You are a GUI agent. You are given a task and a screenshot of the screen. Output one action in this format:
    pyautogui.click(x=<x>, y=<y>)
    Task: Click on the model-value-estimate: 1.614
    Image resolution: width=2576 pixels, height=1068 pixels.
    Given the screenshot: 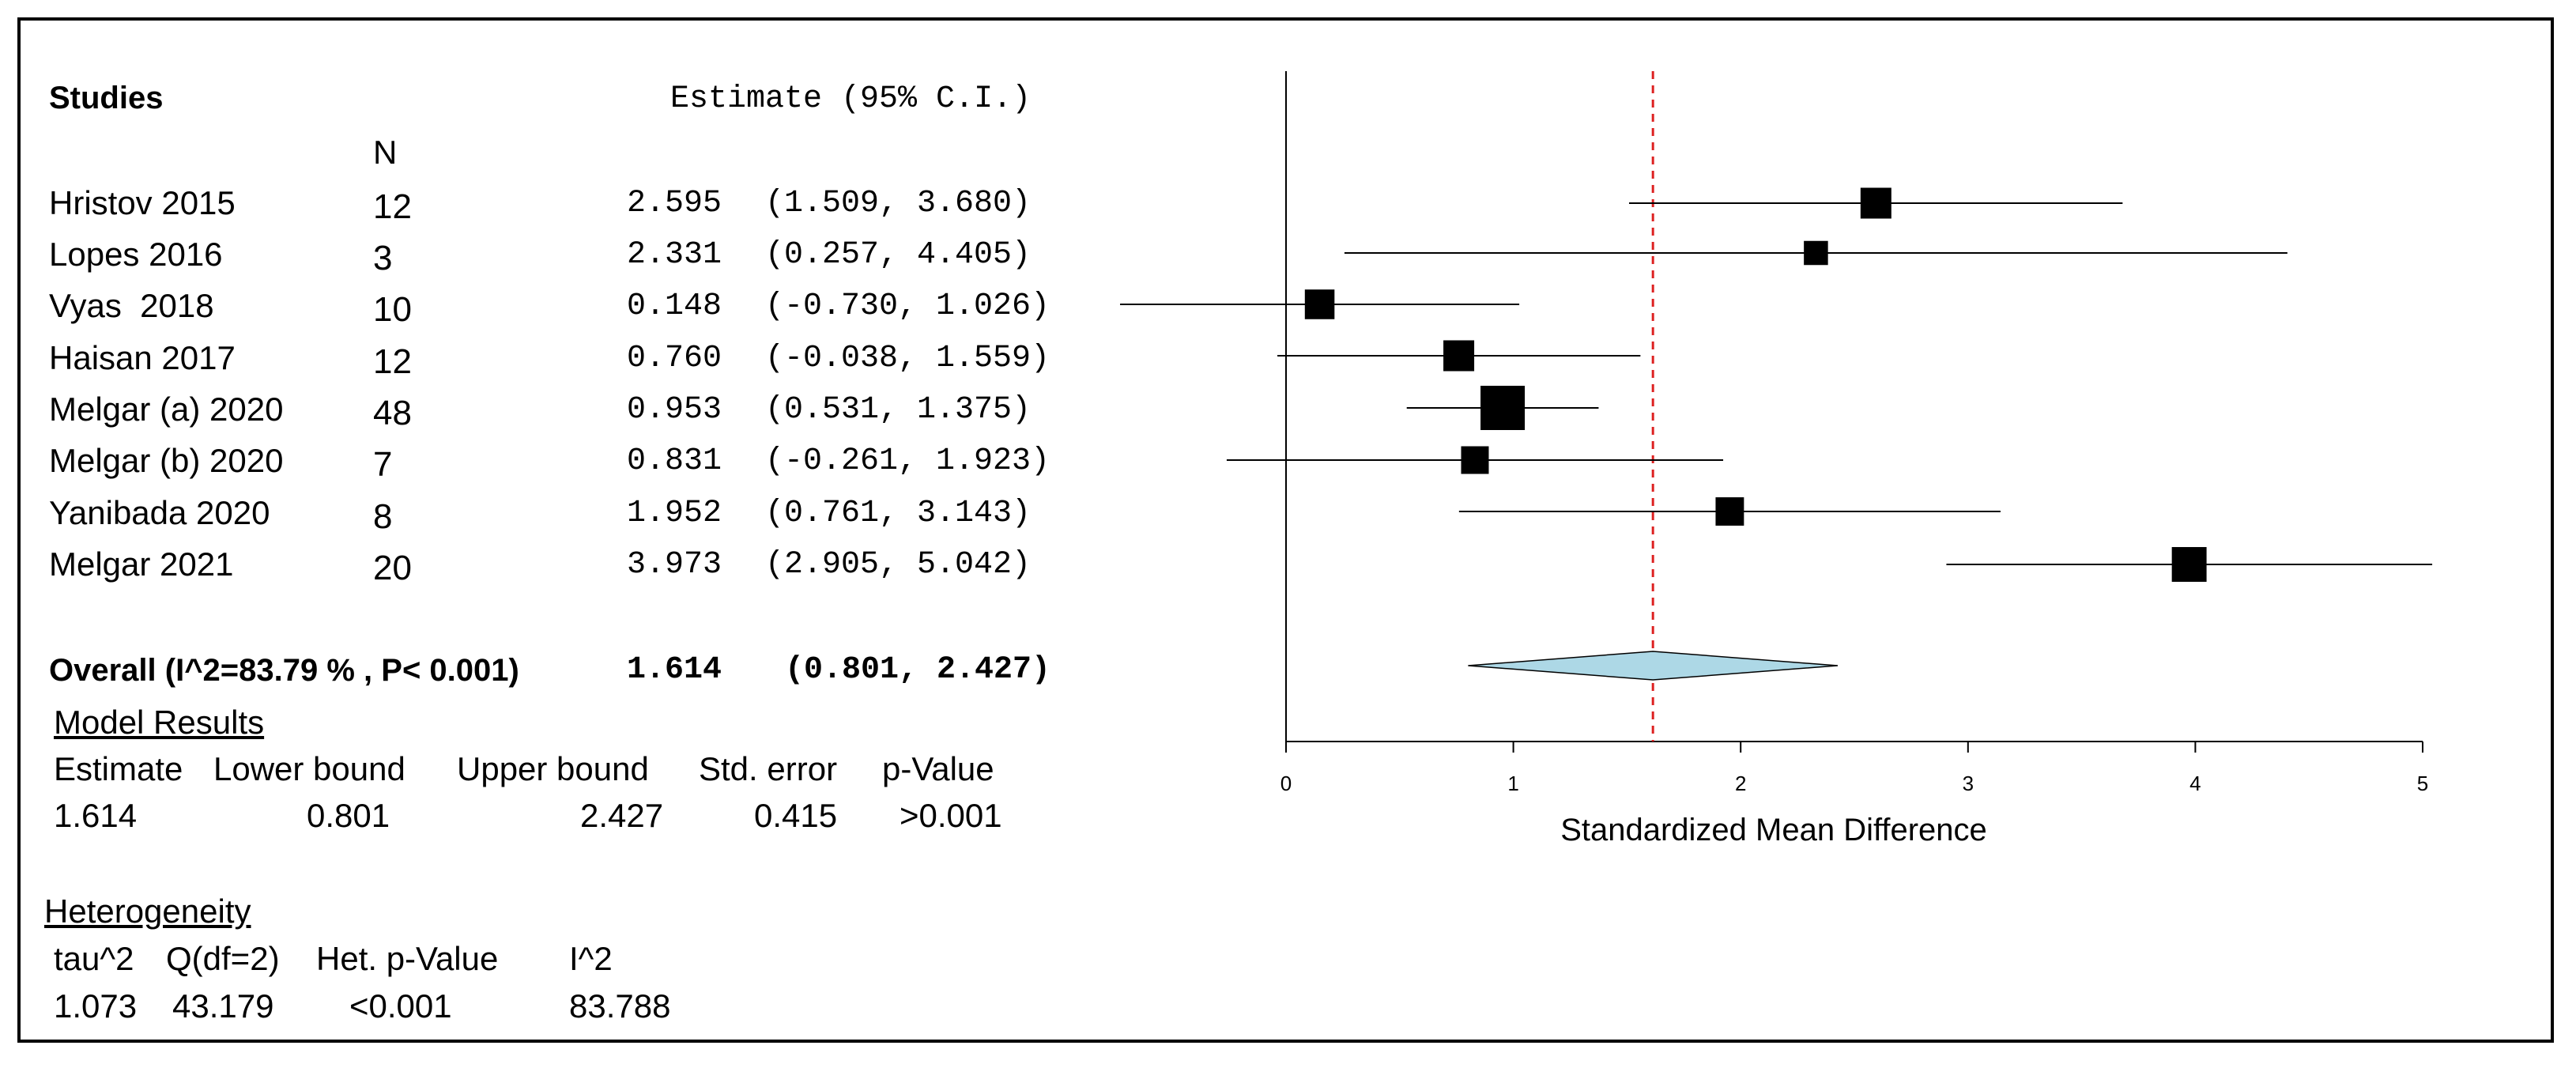 What is the action you would take?
    pyautogui.click(x=96, y=816)
    